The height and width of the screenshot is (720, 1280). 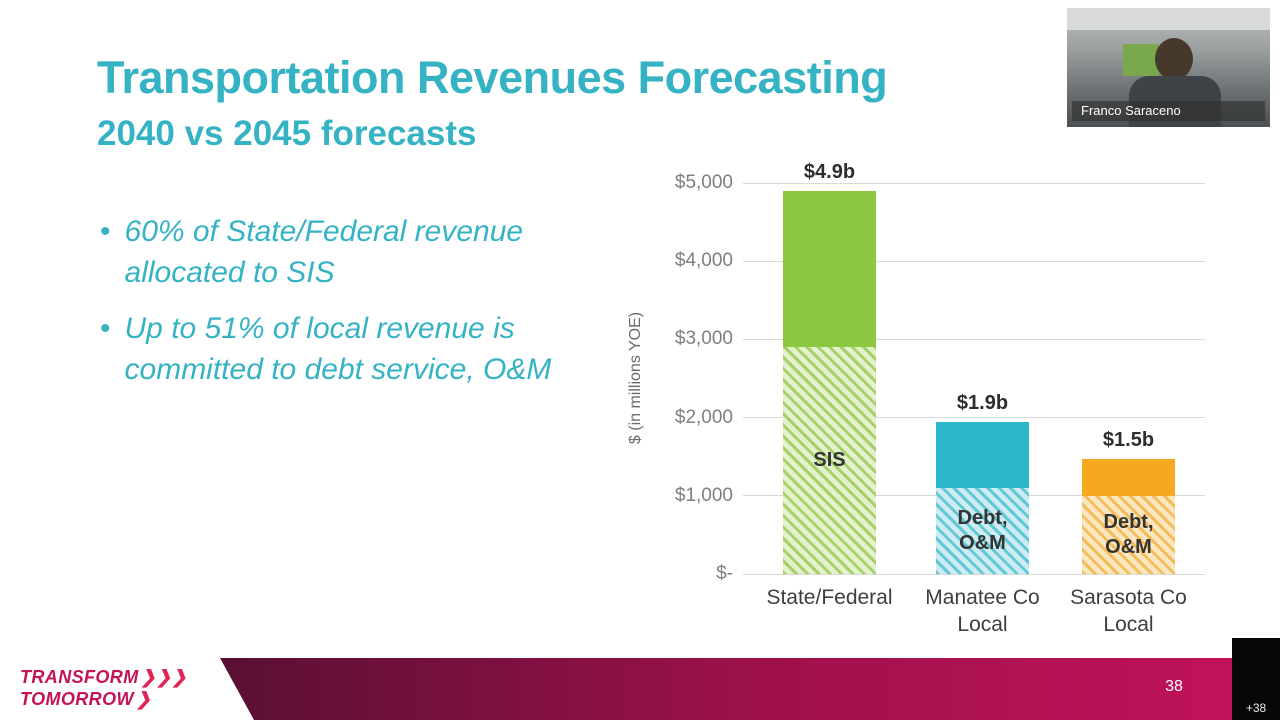 I want to click on webcam-tile: Franco Saraceno, so click(x=1168, y=67).